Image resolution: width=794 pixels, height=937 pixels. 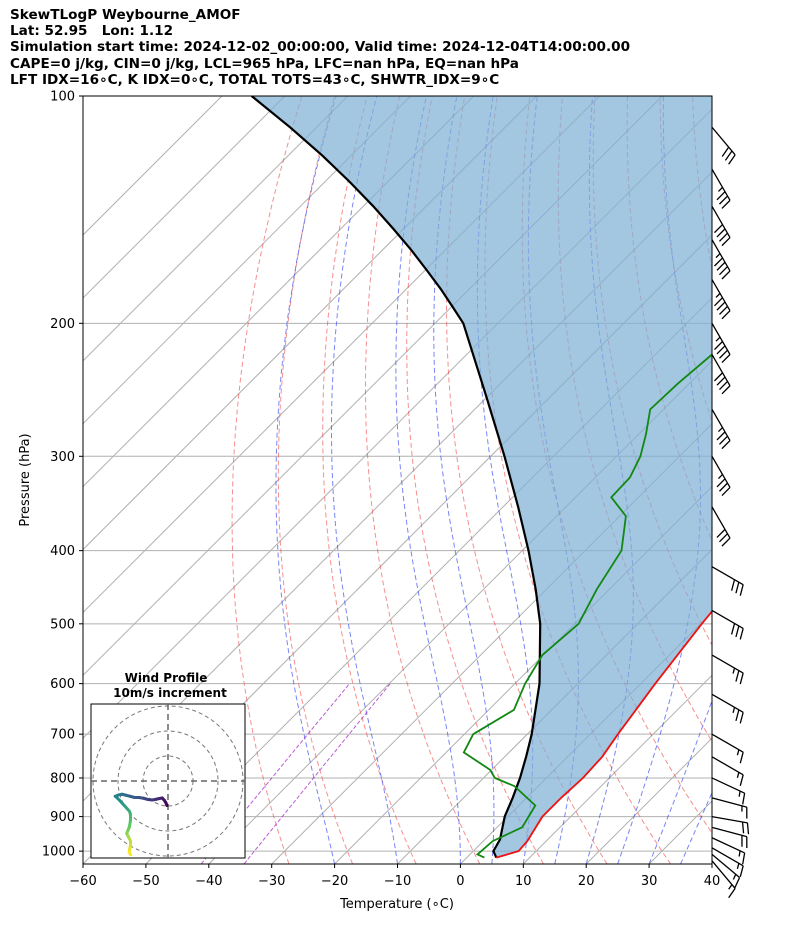 What do you see at coordinates (62, 684) in the screenshot?
I see `y-tick-label: 600` at bounding box center [62, 684].